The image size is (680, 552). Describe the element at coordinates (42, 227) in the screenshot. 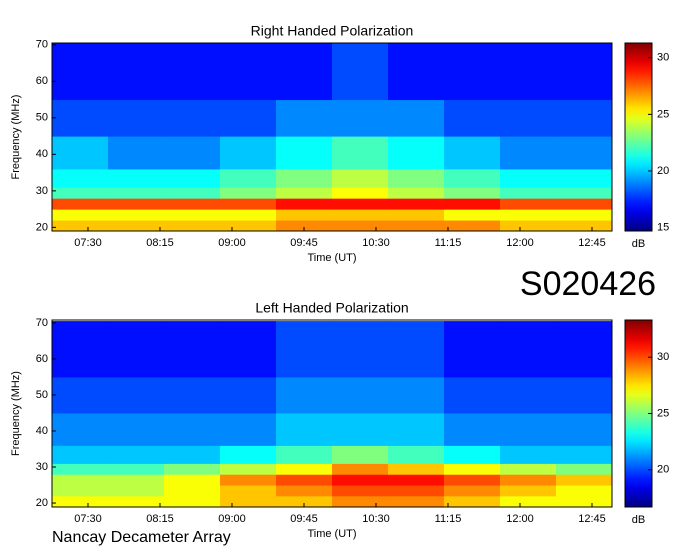

I see `y-tick-label: 20` at that location.